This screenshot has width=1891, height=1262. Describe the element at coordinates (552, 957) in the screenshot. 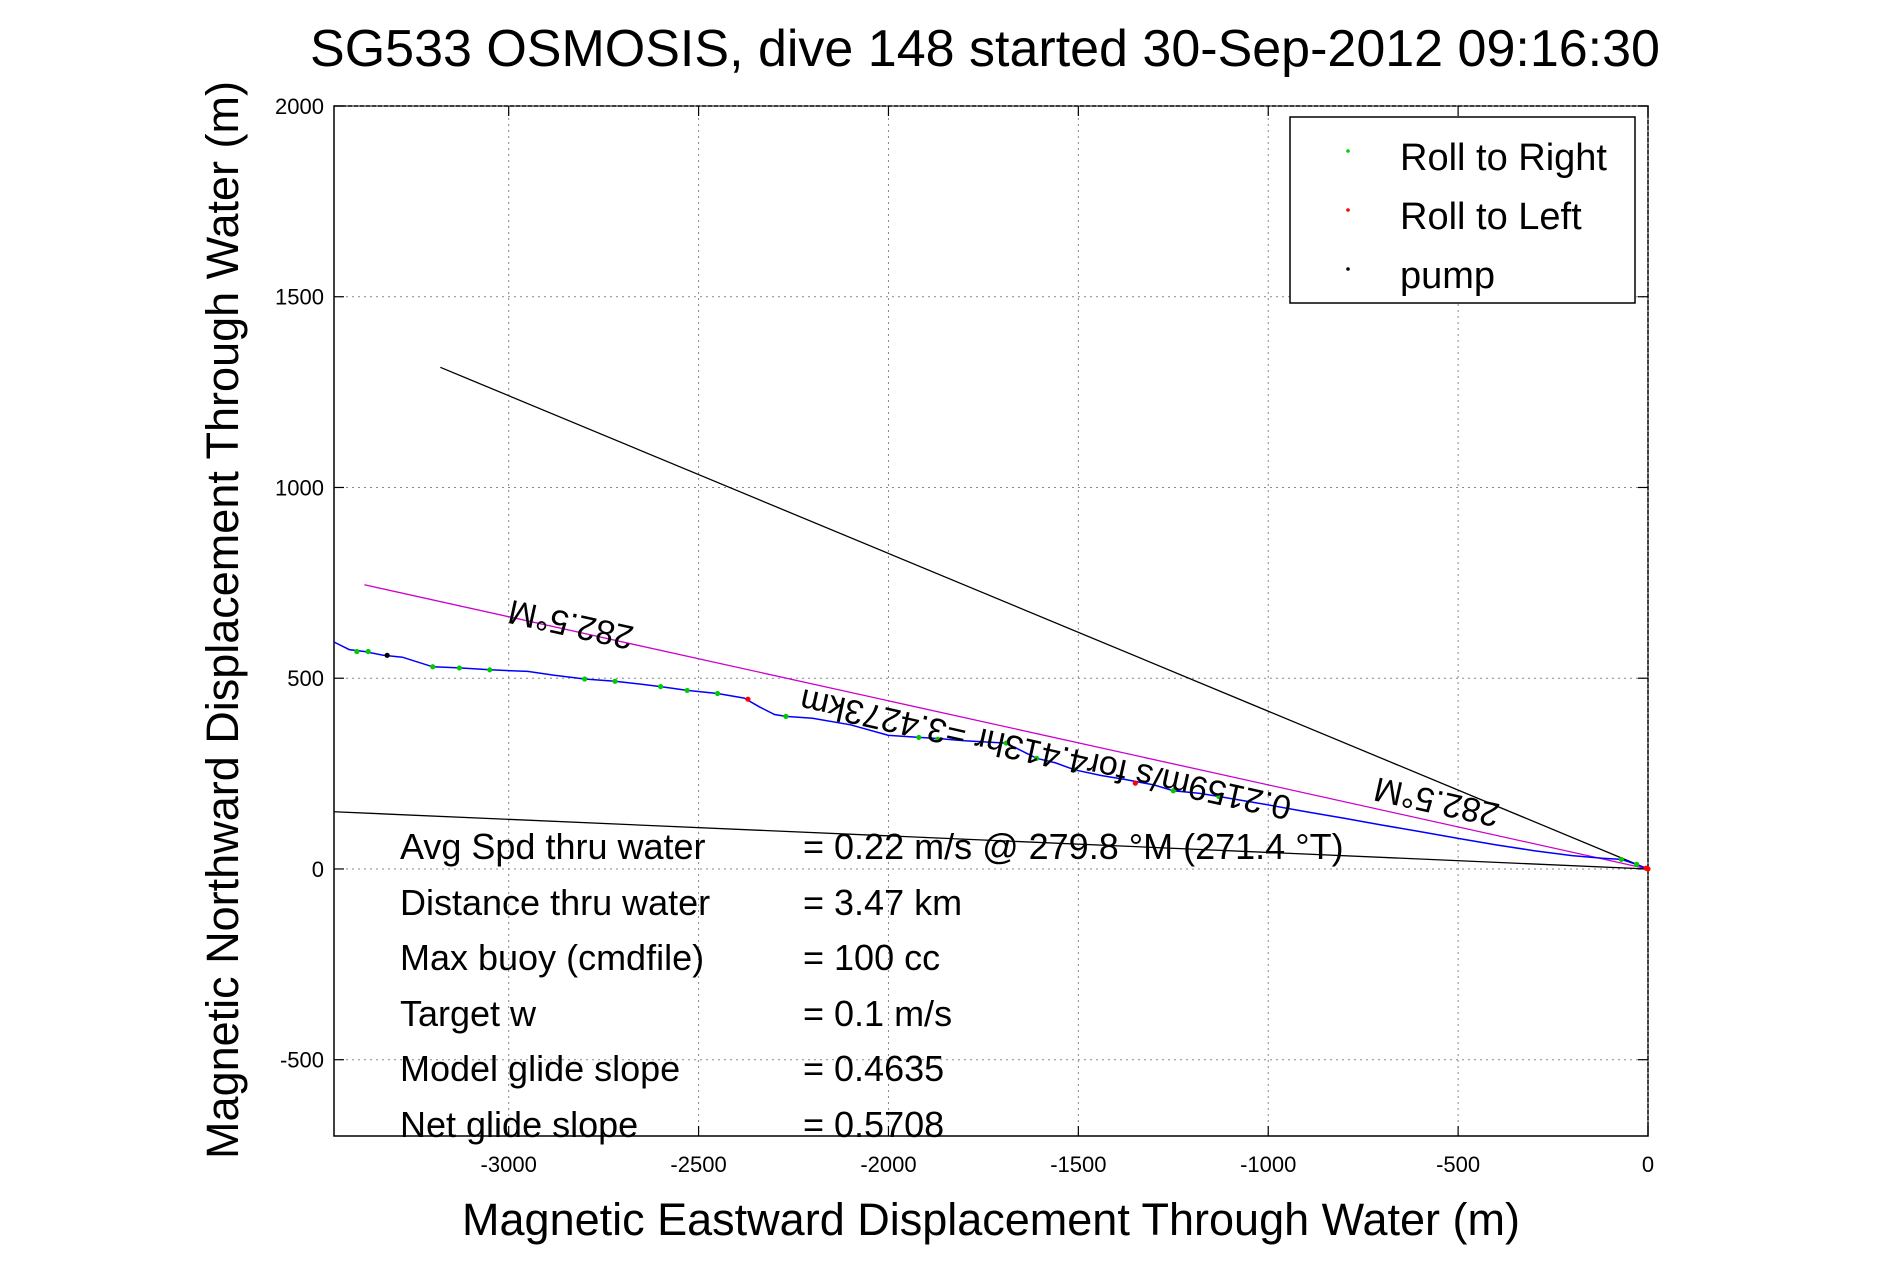

I see `stat-max-buoy-label: Max buoy (cmdfile)` at that location.